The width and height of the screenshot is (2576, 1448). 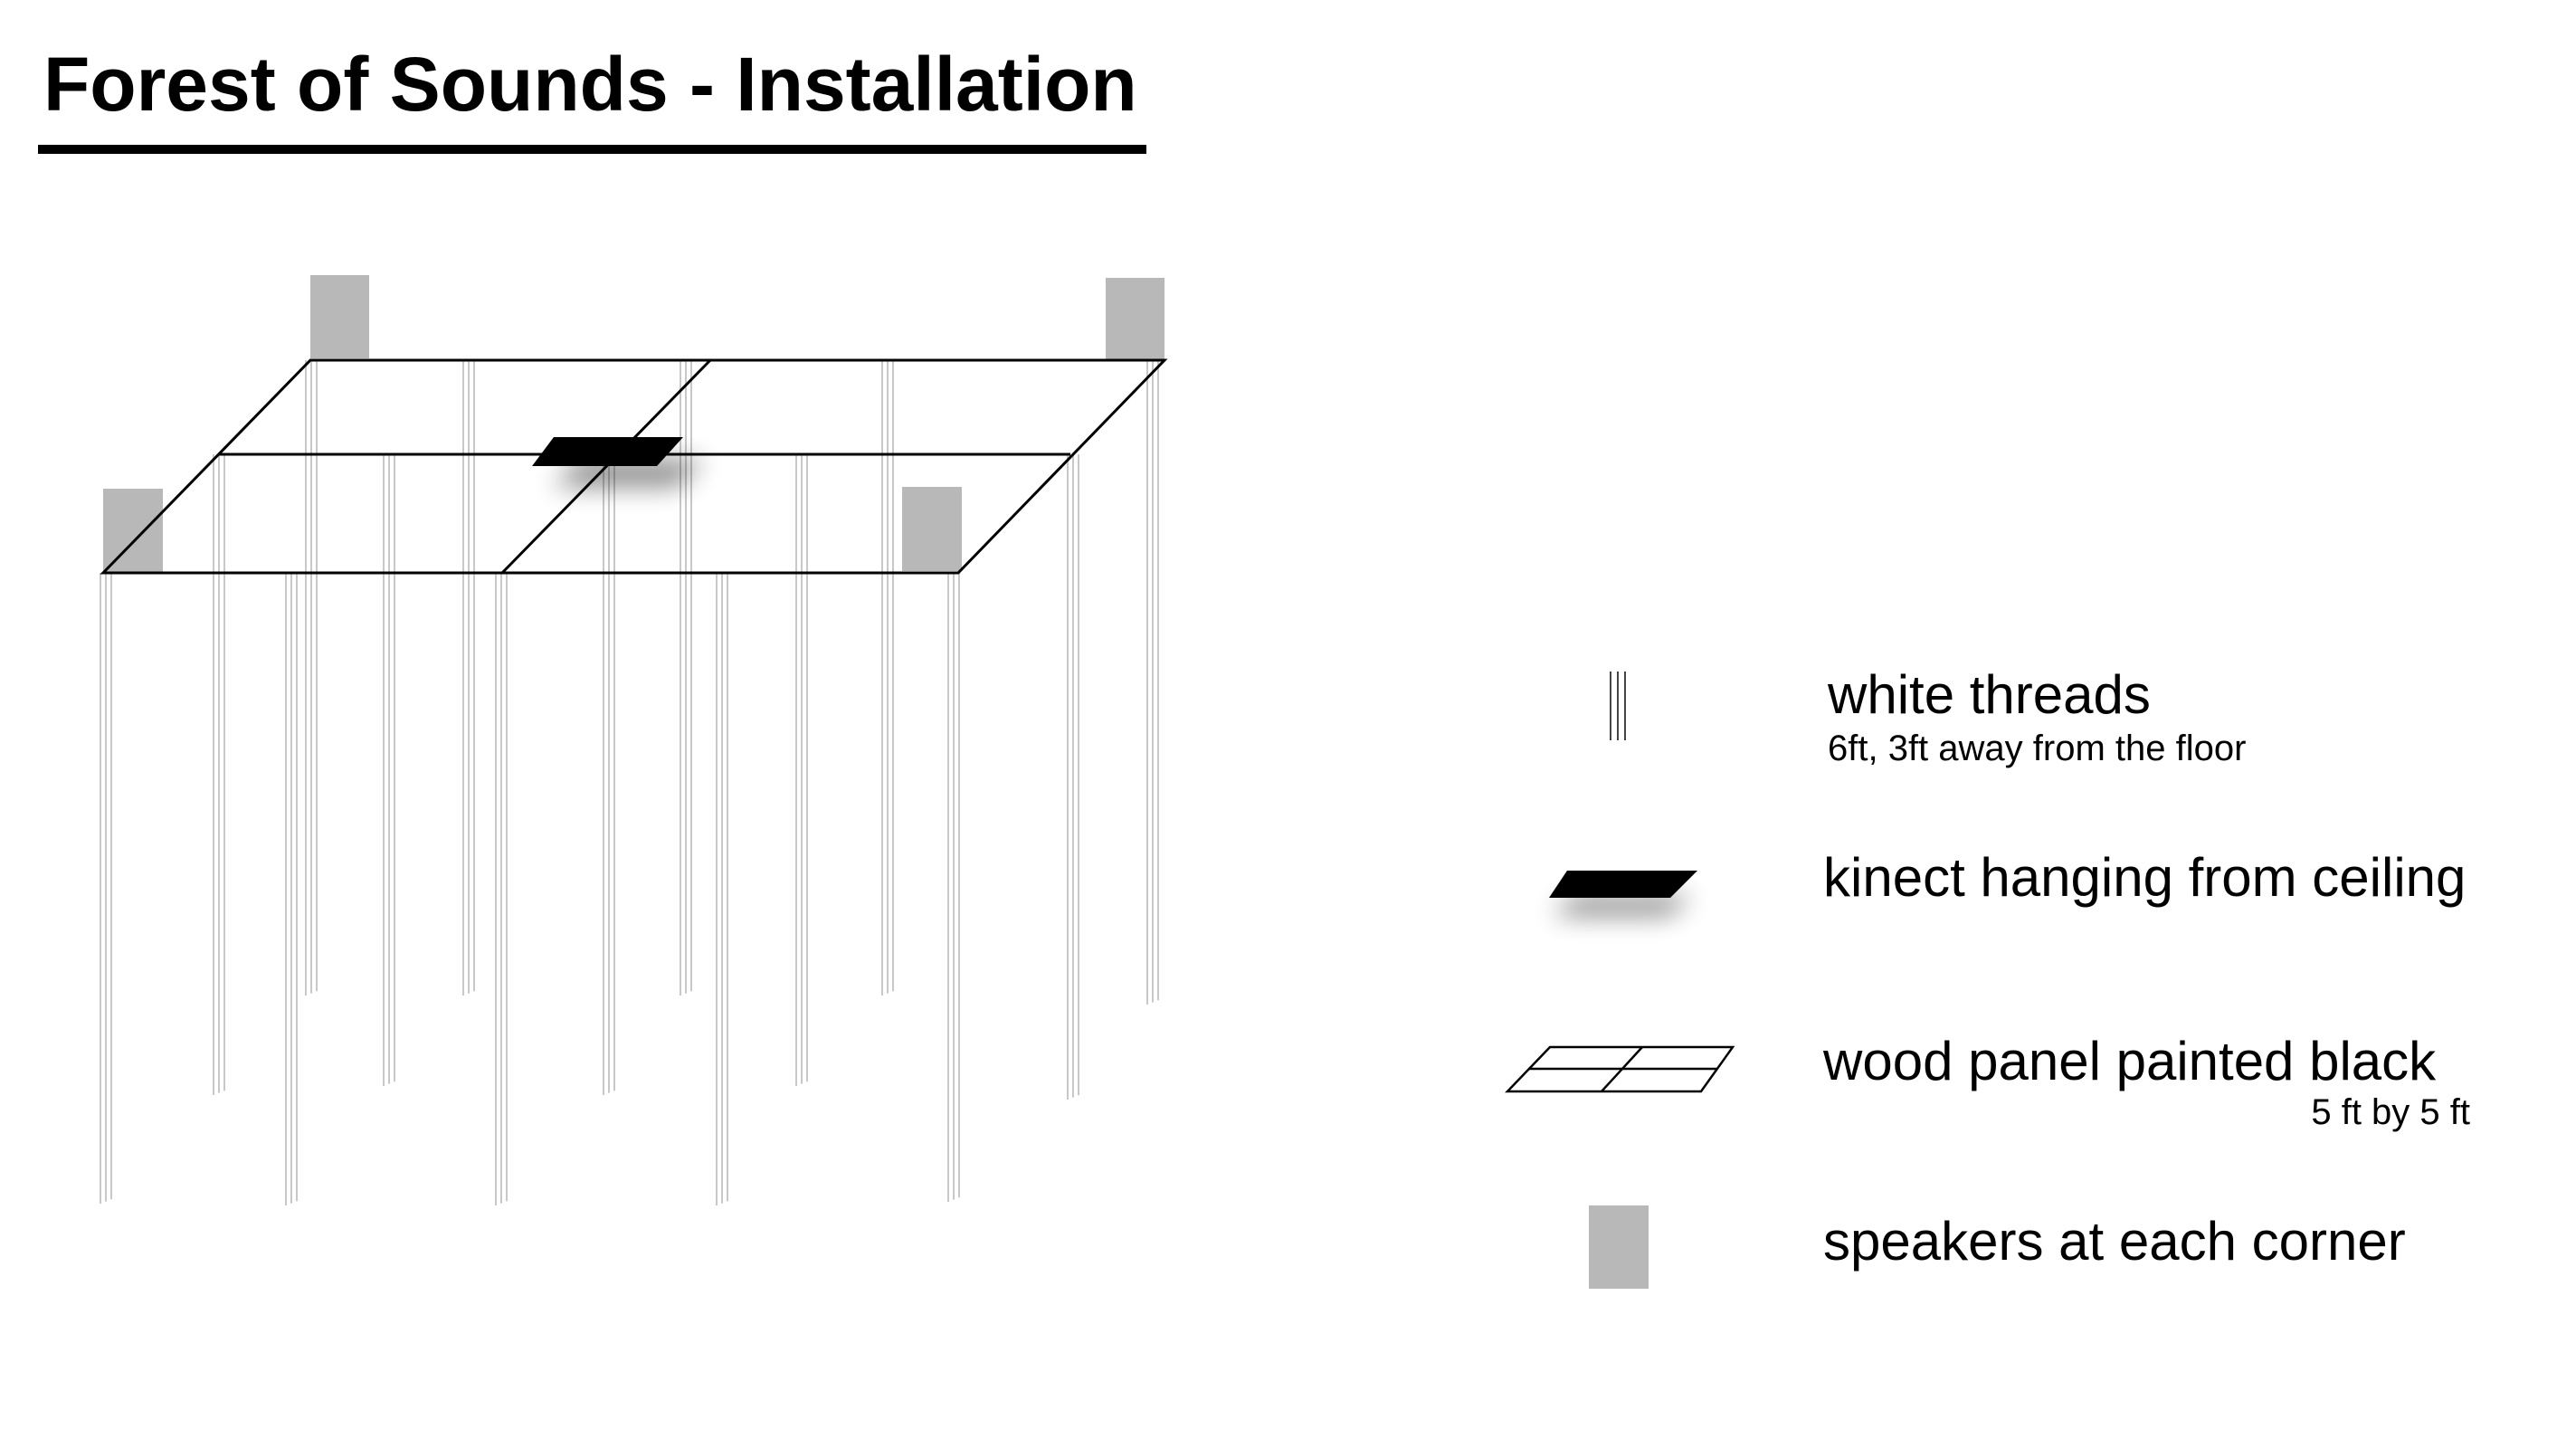 I want to click on kinect-body, so click(x=607, y=452).